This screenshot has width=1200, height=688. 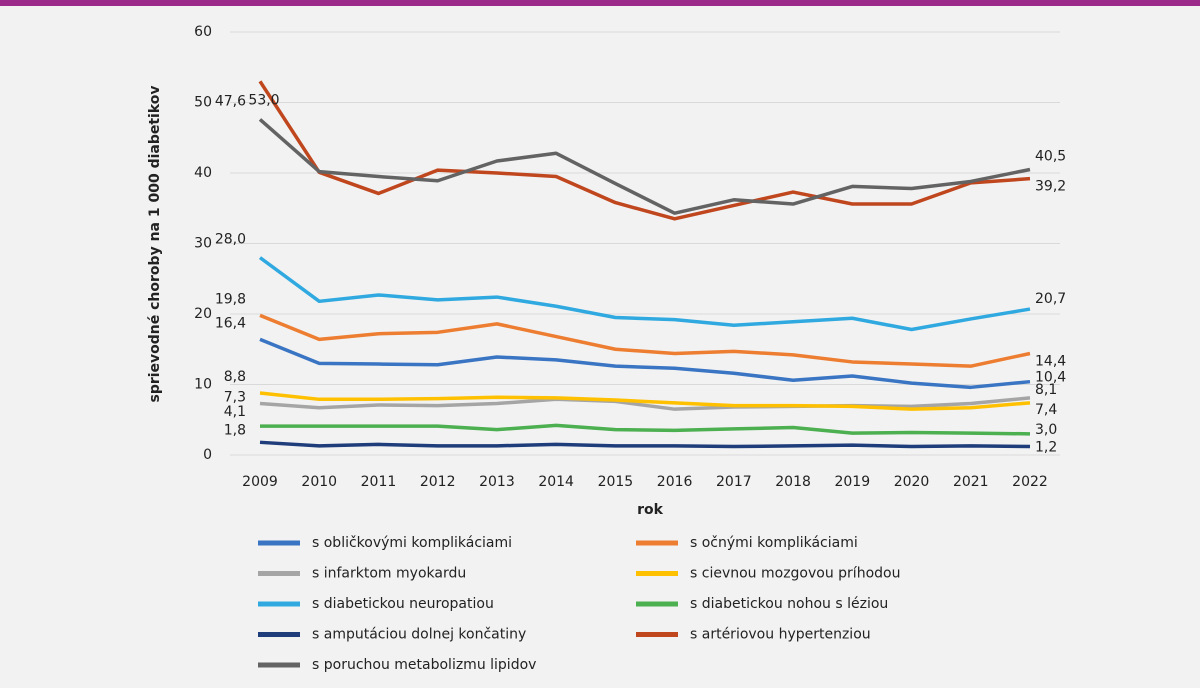 What do you see at coordinates (734, 482) in the screenshot?
I see `x-tick-label: 2017` at bounding box center [734, 482].